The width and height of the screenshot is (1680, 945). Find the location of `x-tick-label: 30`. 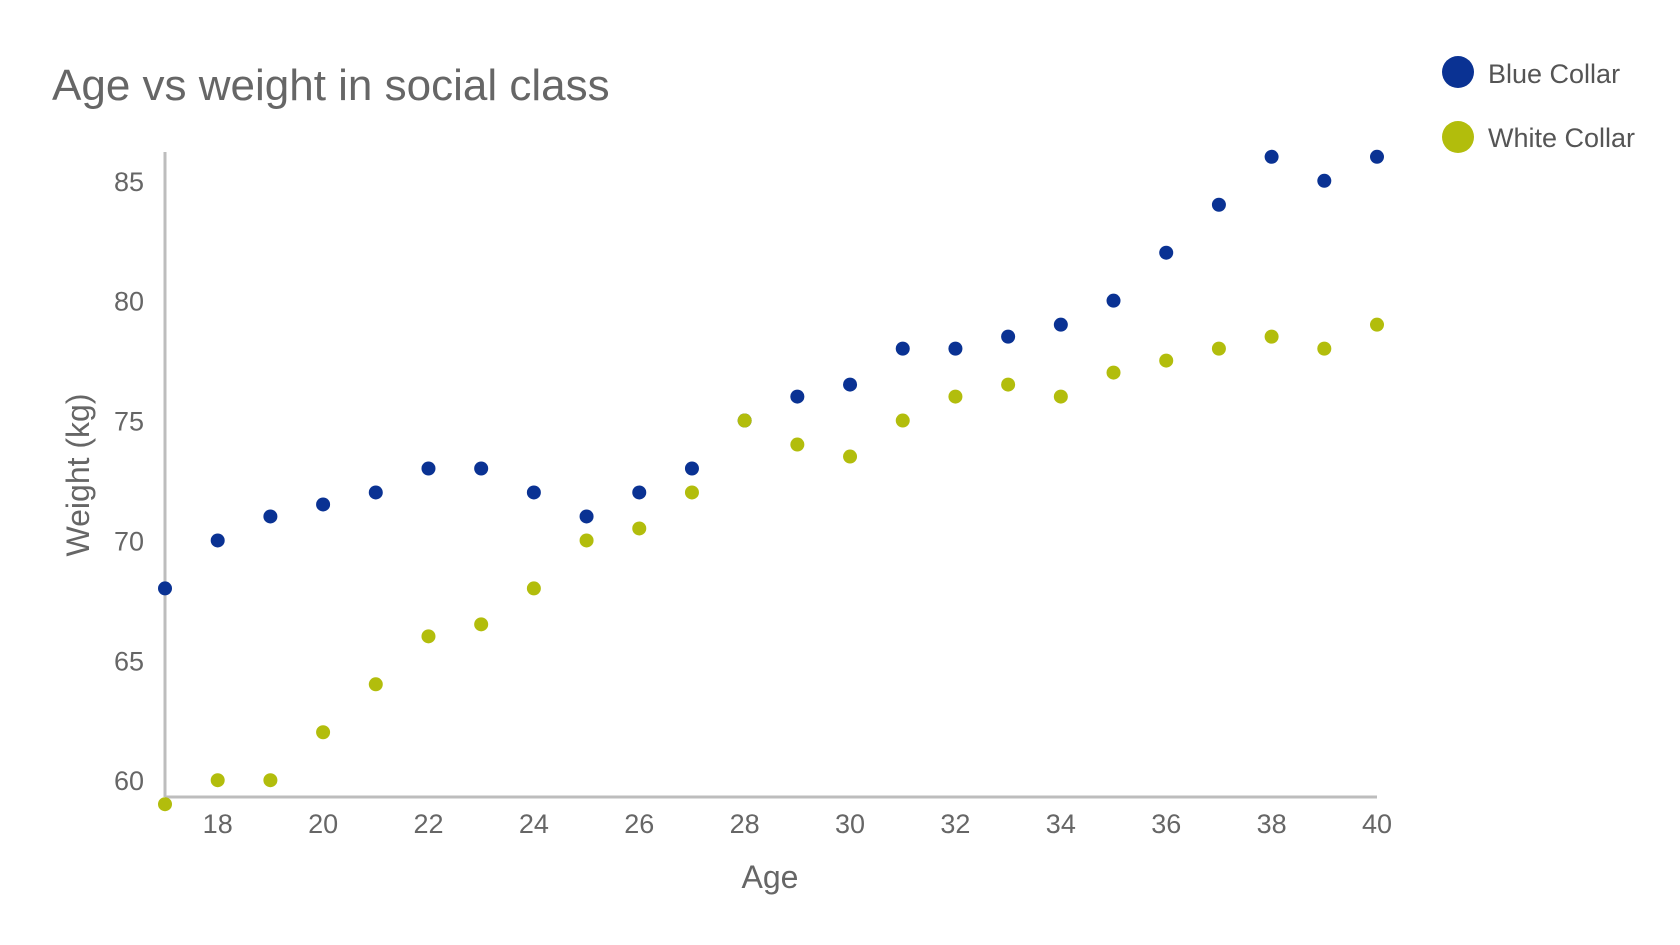

x-tick-label: 30 is located at coordinates (850, 824).